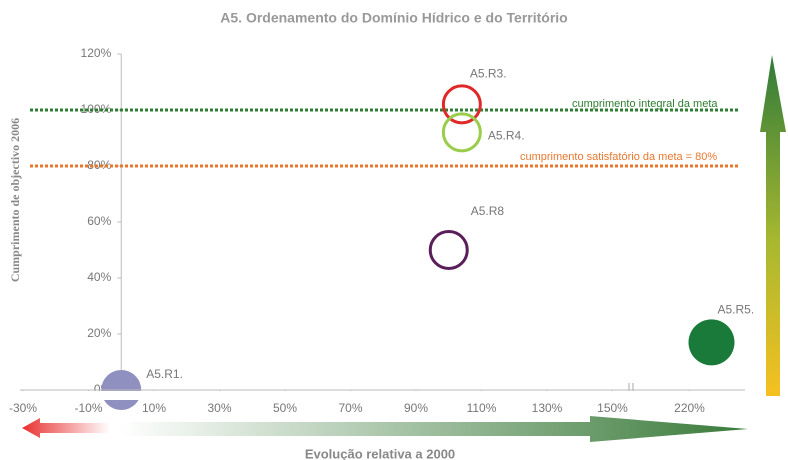 The height and width of the screenshot is (460, 788). Describe the element at coordinates (96, 53) in the screenshot. I see `y-tick-label: 120%` at that location.